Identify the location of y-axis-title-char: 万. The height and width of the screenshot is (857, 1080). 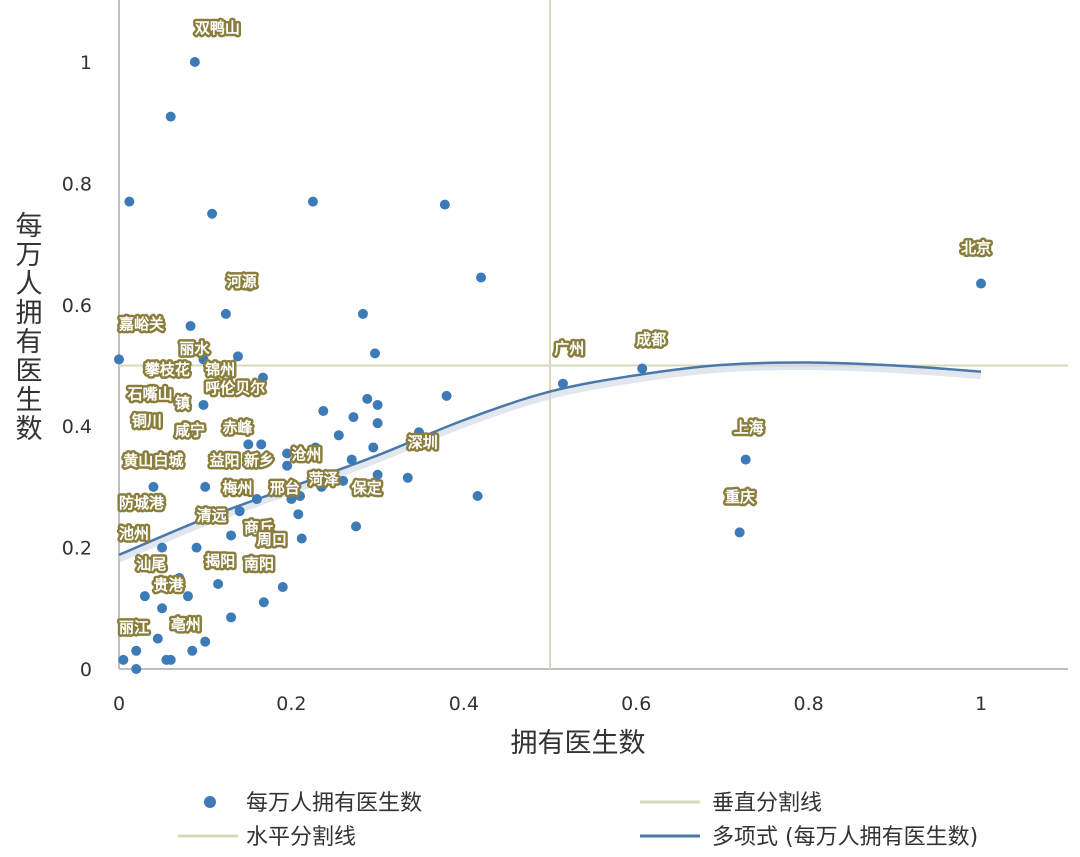
(29, 255).